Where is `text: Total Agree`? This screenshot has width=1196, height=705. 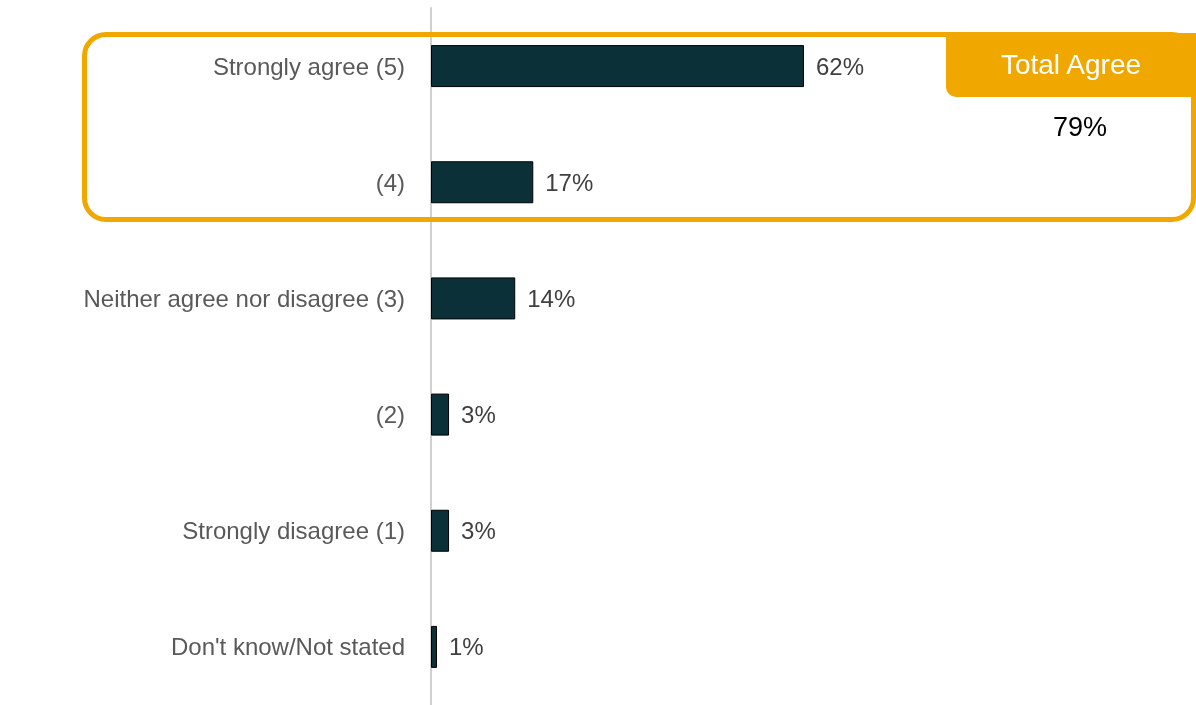 text: Total Agree is located at coordinates (1071, 65).